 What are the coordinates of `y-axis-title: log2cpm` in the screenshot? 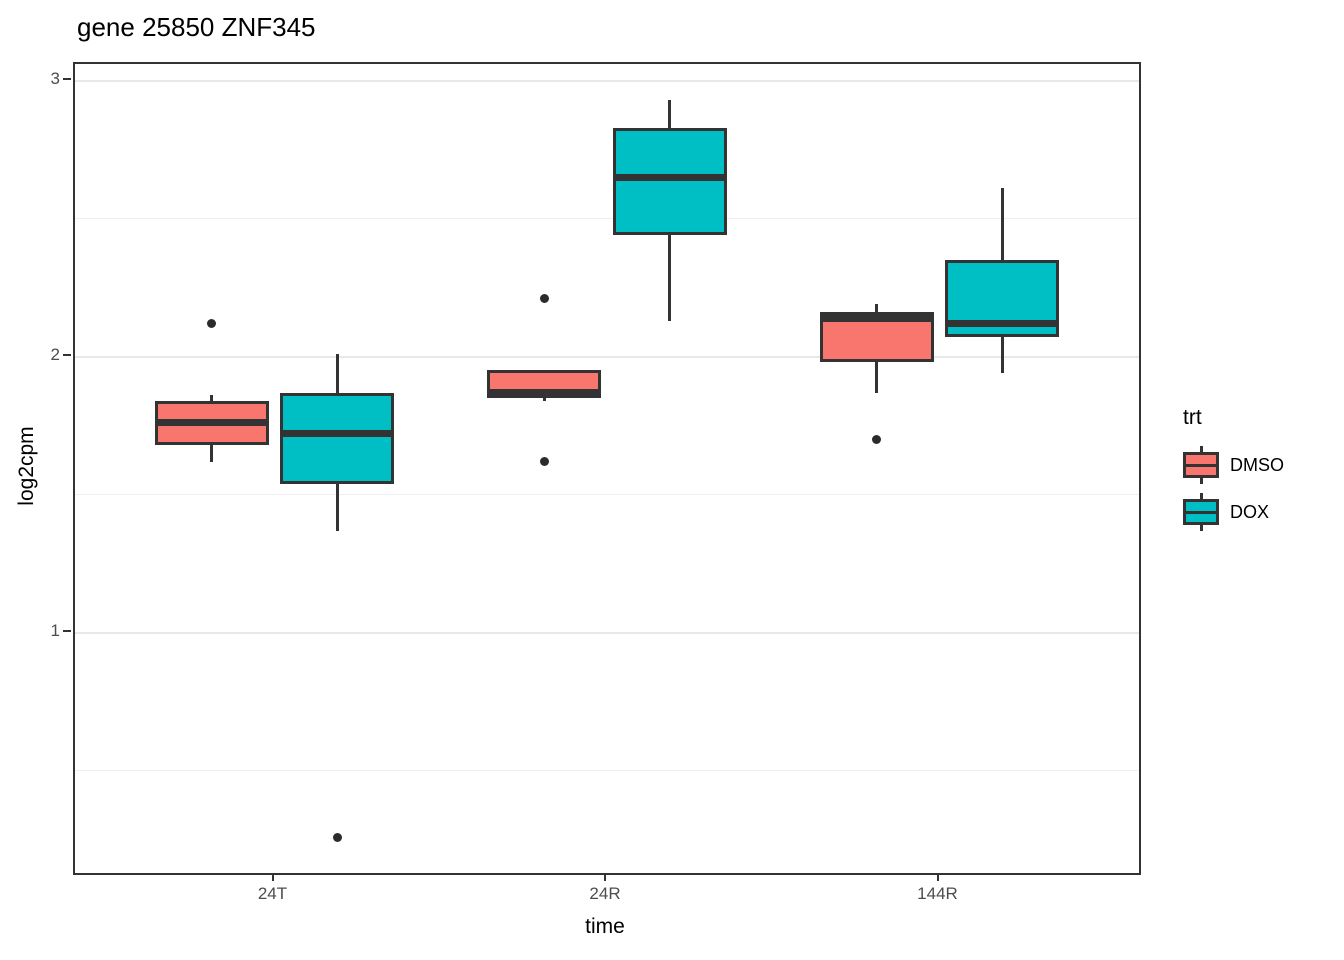 It's located at (26, 466).